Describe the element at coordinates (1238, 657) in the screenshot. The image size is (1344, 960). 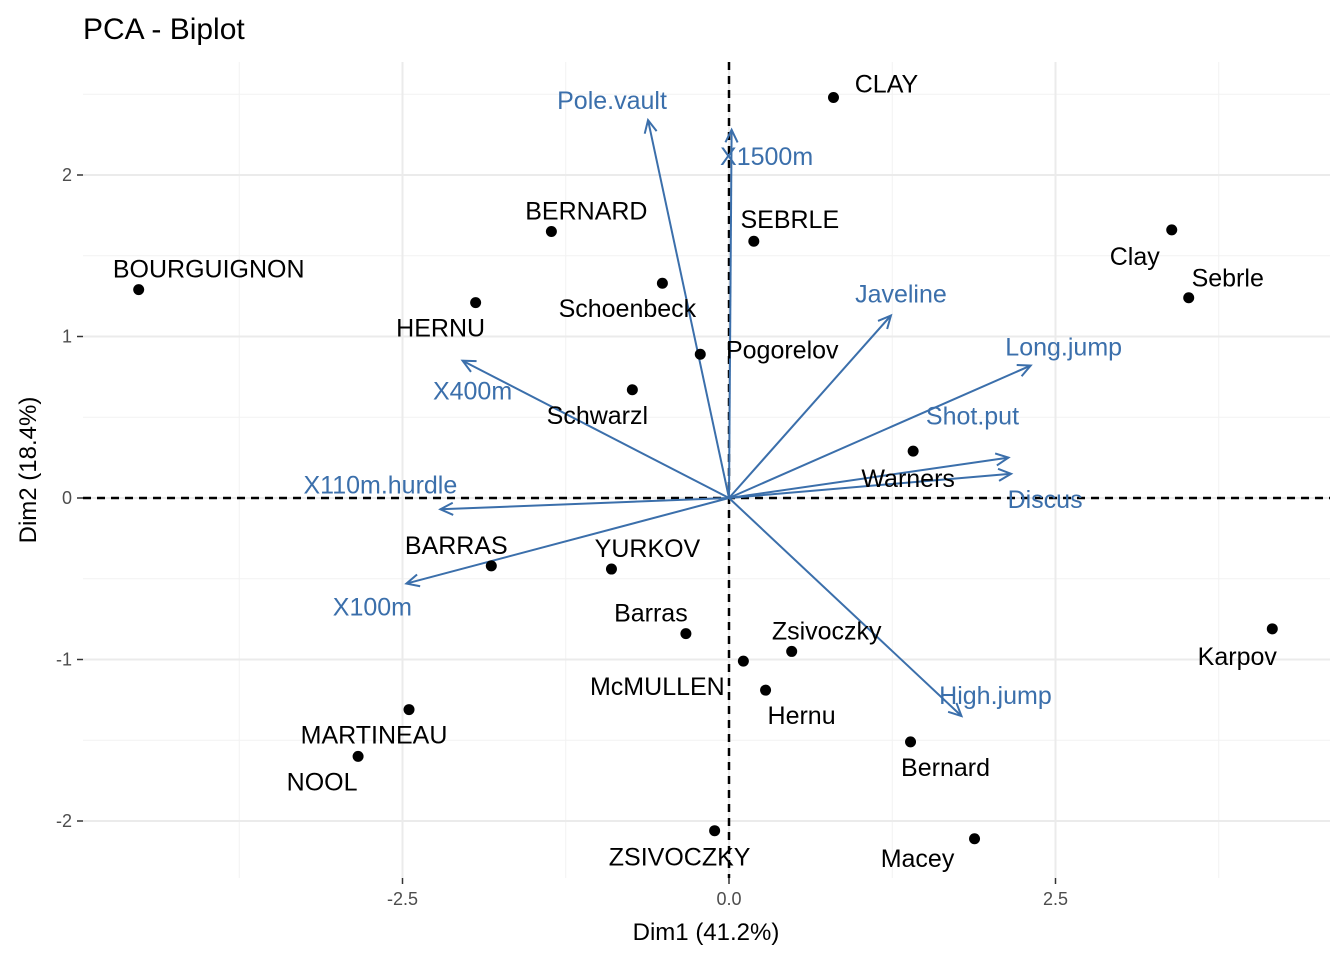
I see `point-label: Karpov` at that location.